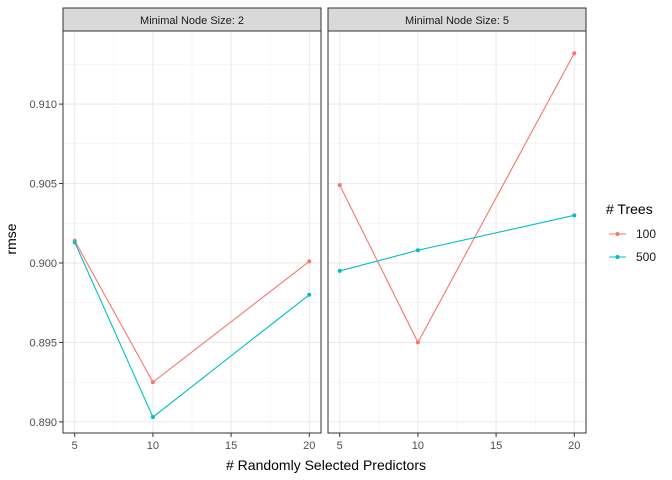  What do you see at coordinates (43, 185) in the screenshot?
I see `y-tick-label: 0.905` at bounding box center [43, 185].